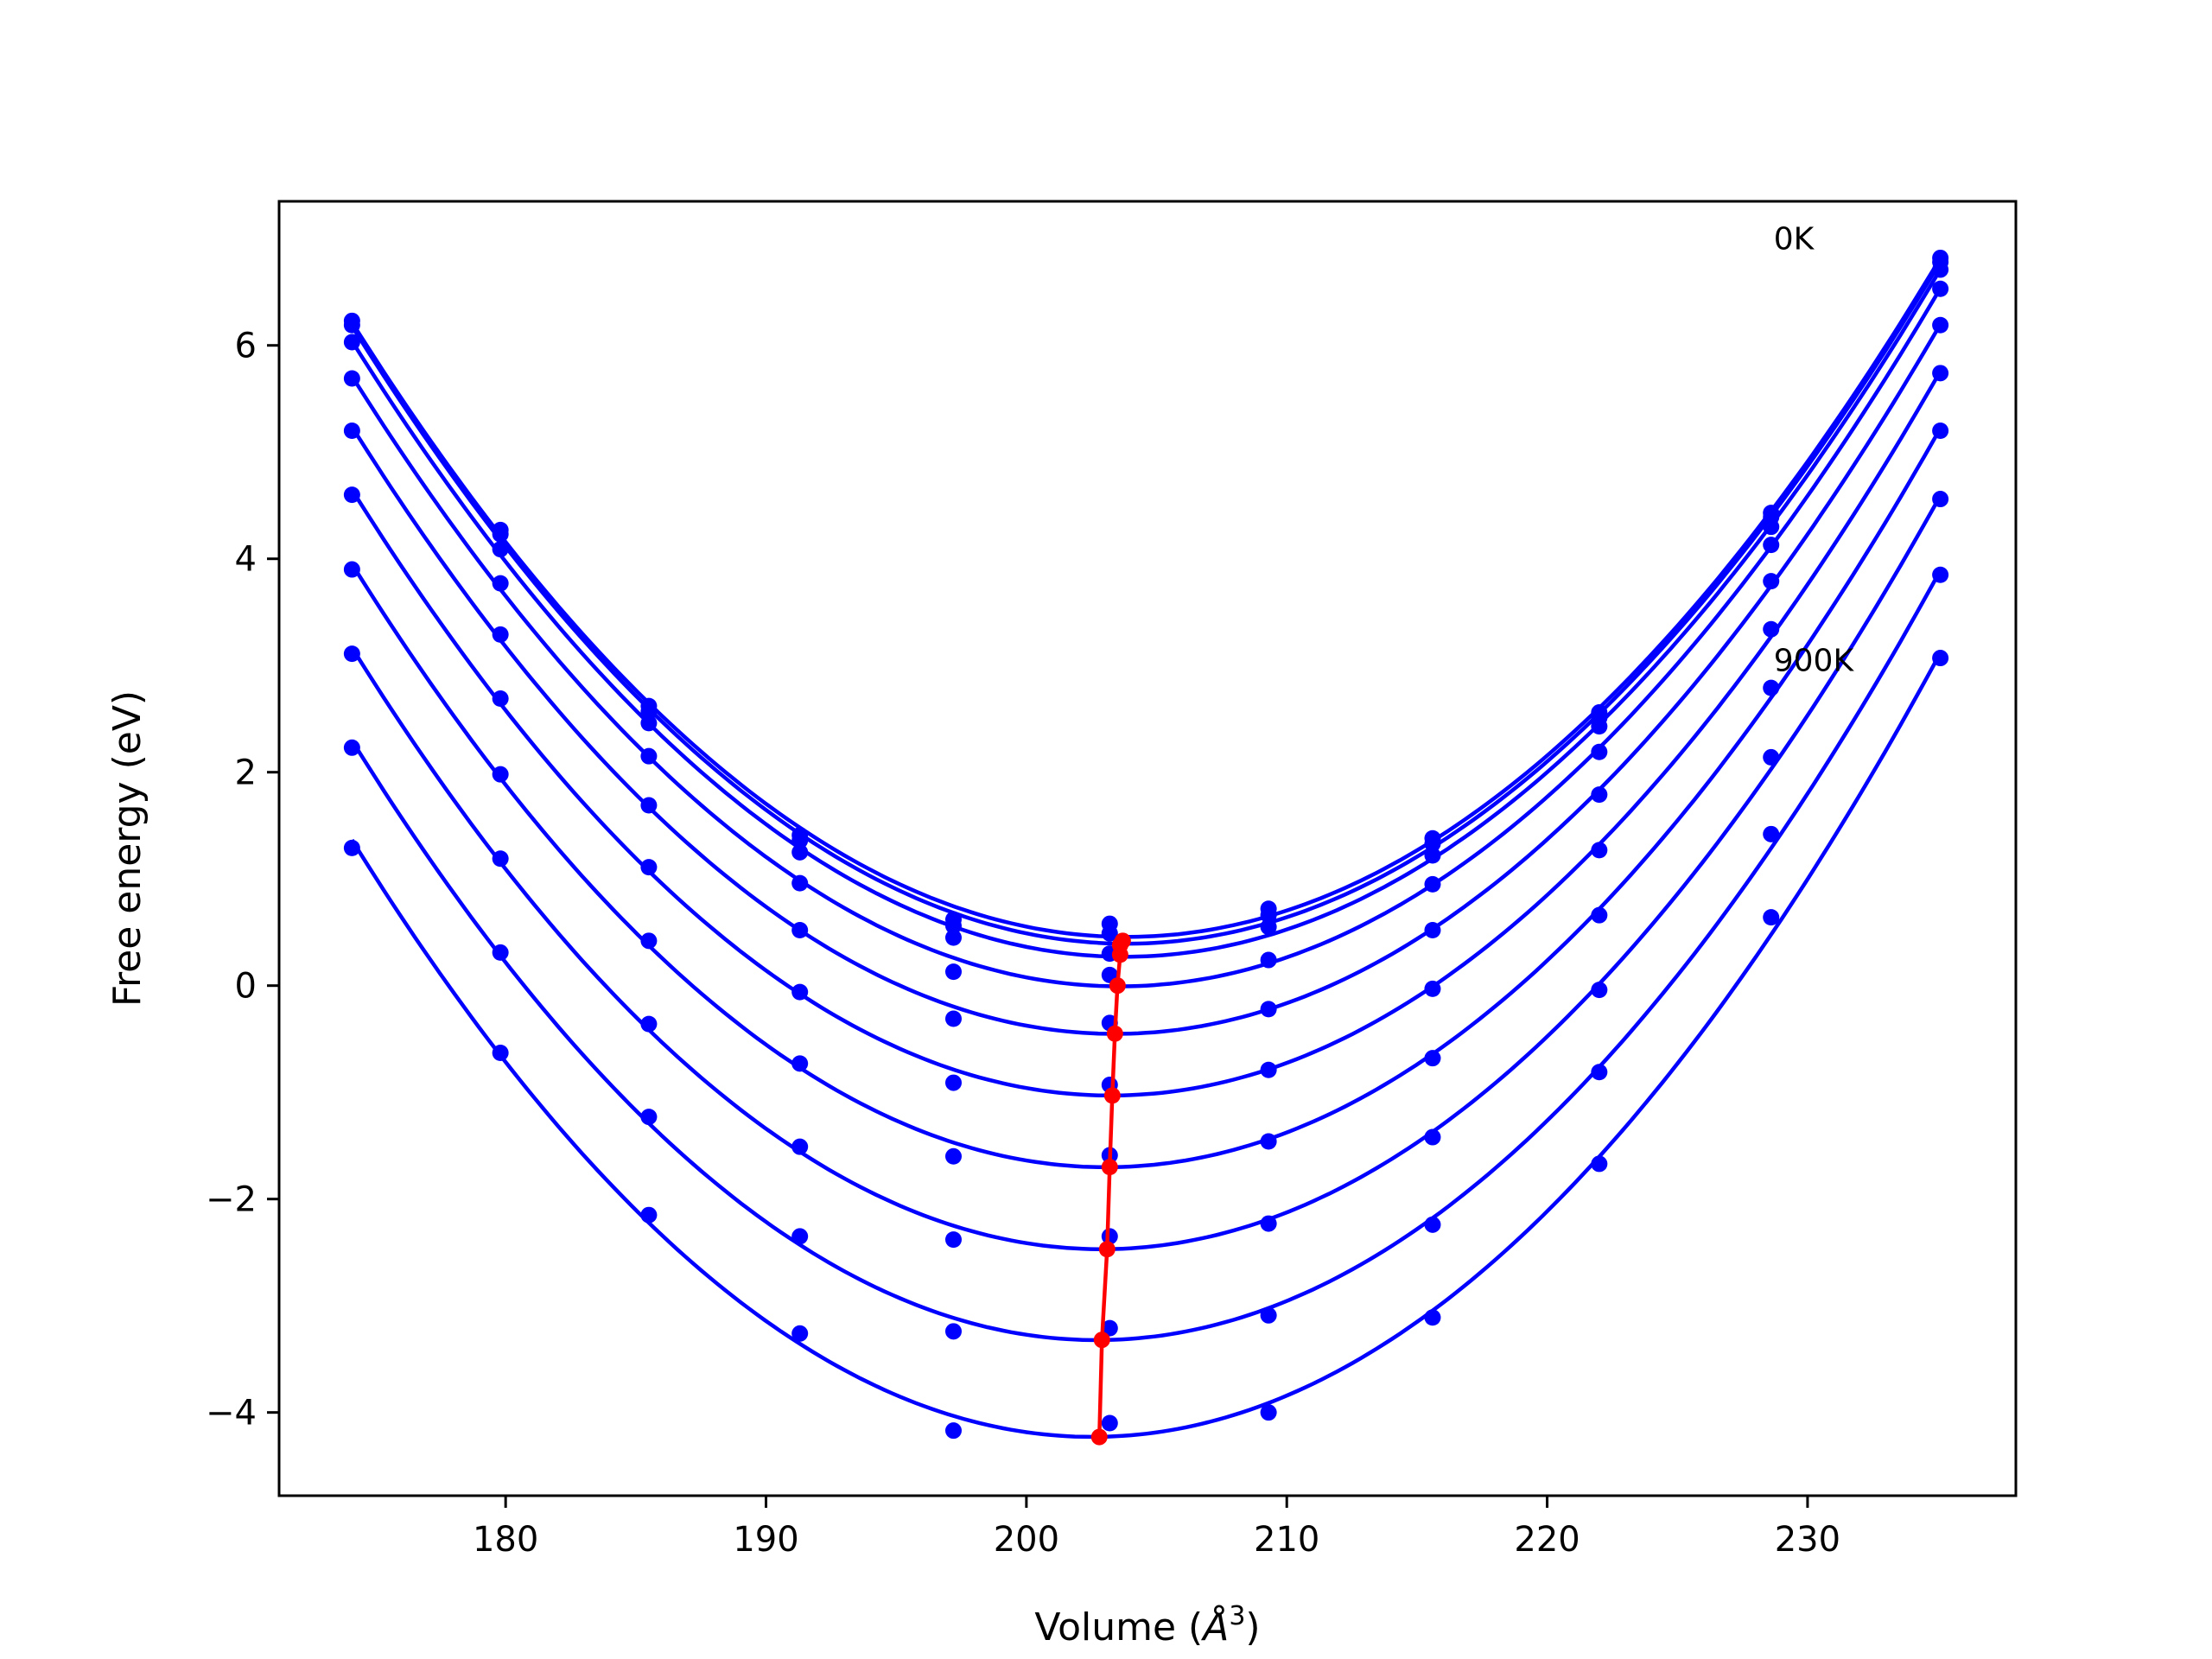 The height and width of the screenshot is (1659, 2212). I want to click on x-tick-label: 190, so click(765, 1540).